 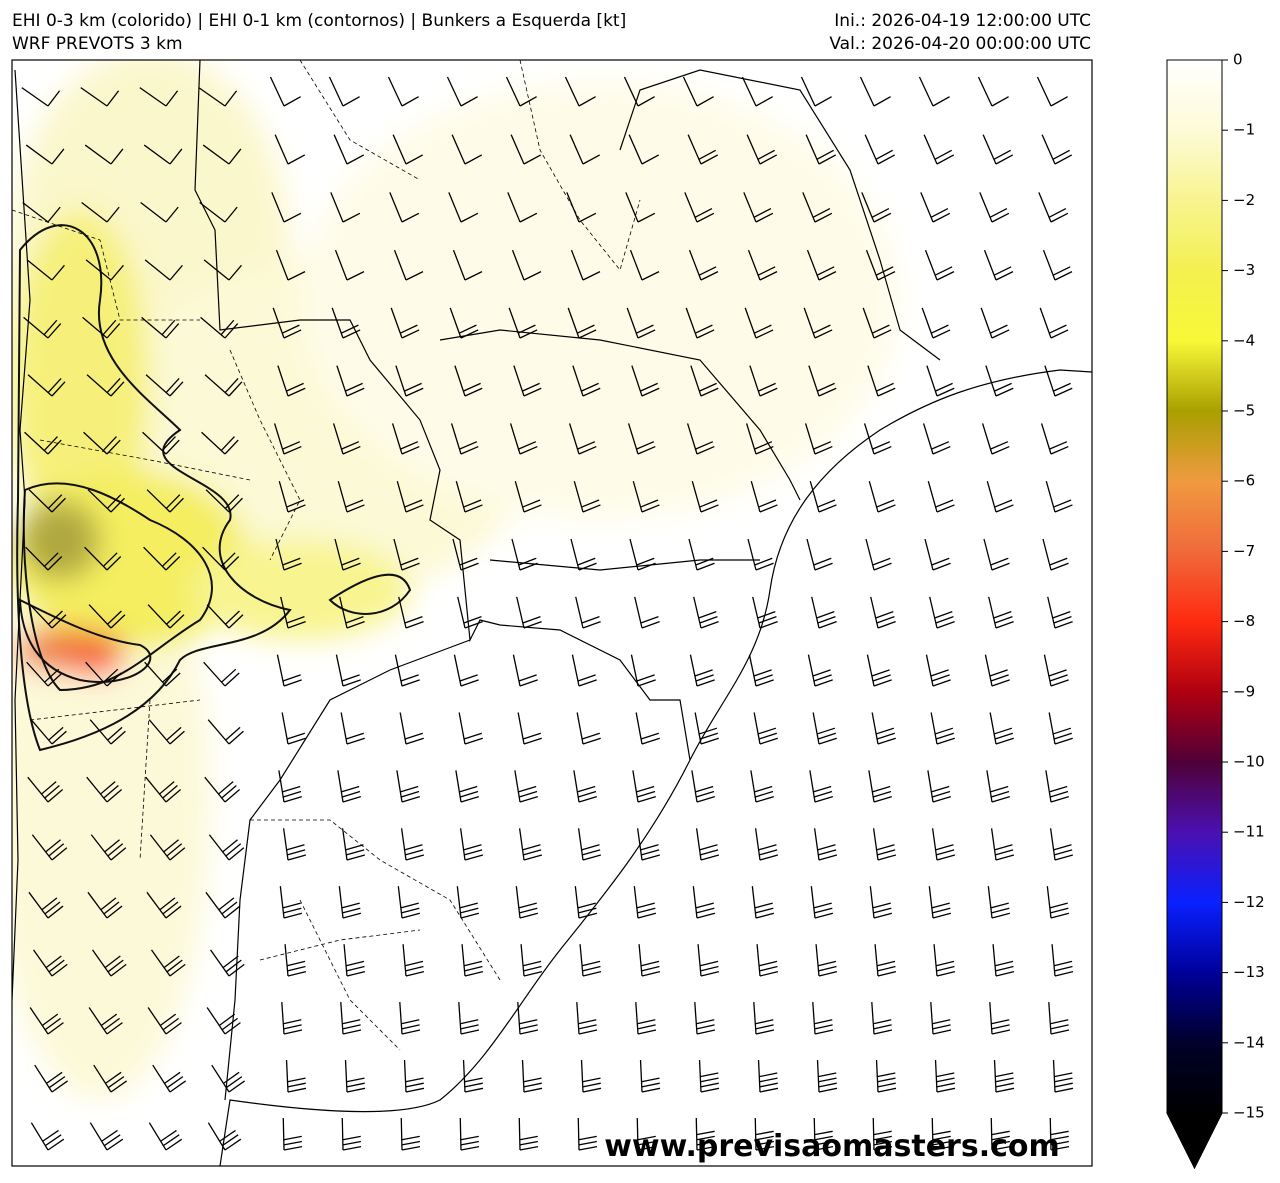 What do you see at coordinates (962, 21) in the screenshot?
I see `init-time: Ini.: 2026-04-19 12:00:00 UTC` at bounding box center [962, 21].